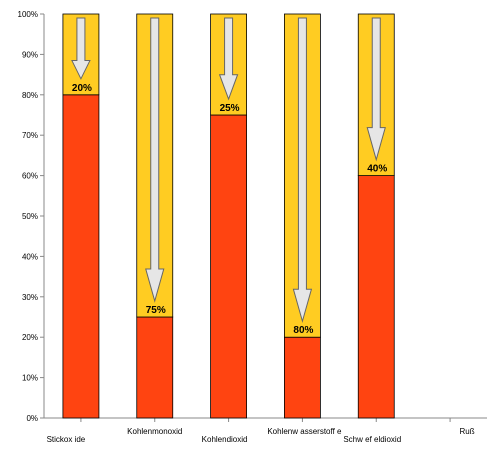  Describe the element at coordinates (30, 256) in the screenshot. I see `y-tick-label: 40%` at that location.